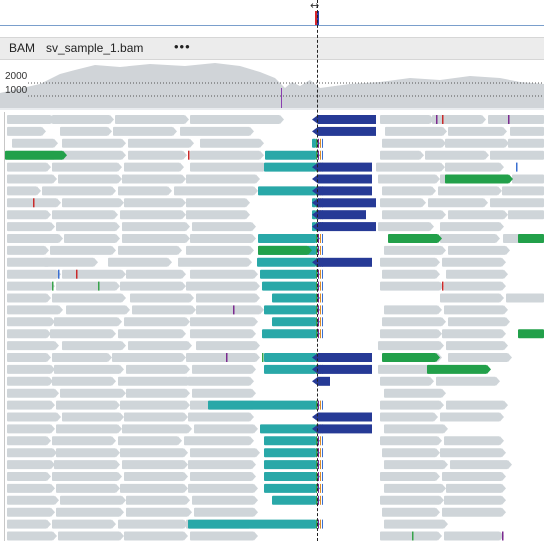 The width and height of the screenshot is (544, 541). What do you see at coordinates (182, 46) in the screenshot?
I see `more-options-icon: •••` at bounding box center [182, 46].